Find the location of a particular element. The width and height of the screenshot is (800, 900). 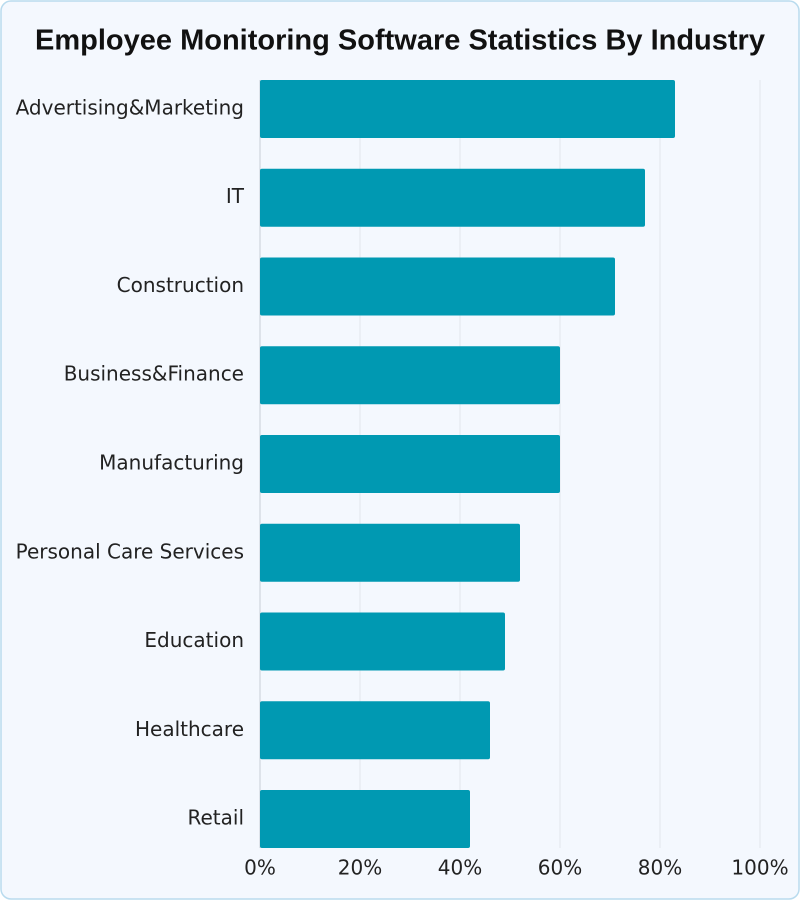

y-tick-label: Personal Care Services is located at coordinates (130, 551).